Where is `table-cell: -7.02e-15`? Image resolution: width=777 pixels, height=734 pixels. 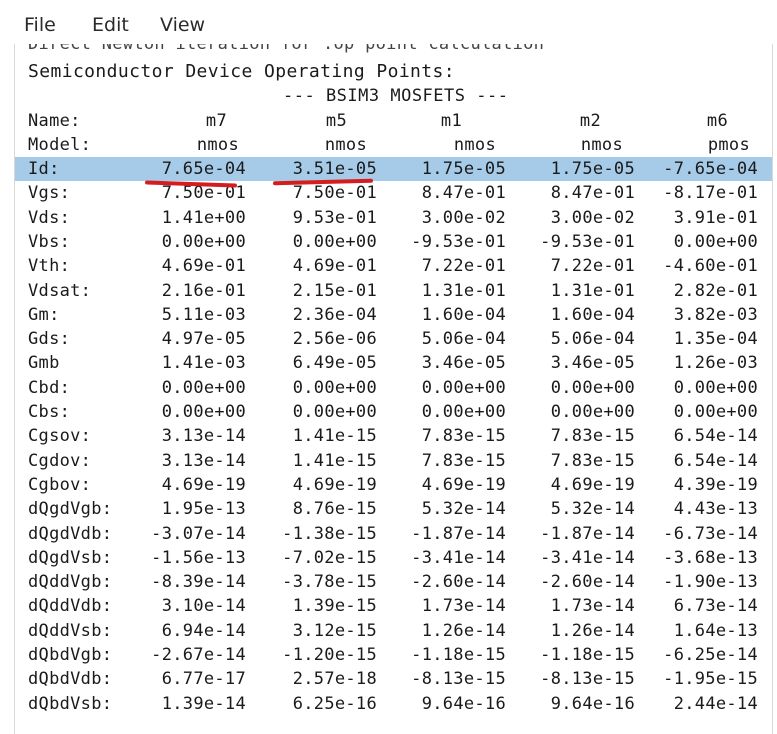
table-cell: -7.02e-15 is located at coordinates (329, 557).